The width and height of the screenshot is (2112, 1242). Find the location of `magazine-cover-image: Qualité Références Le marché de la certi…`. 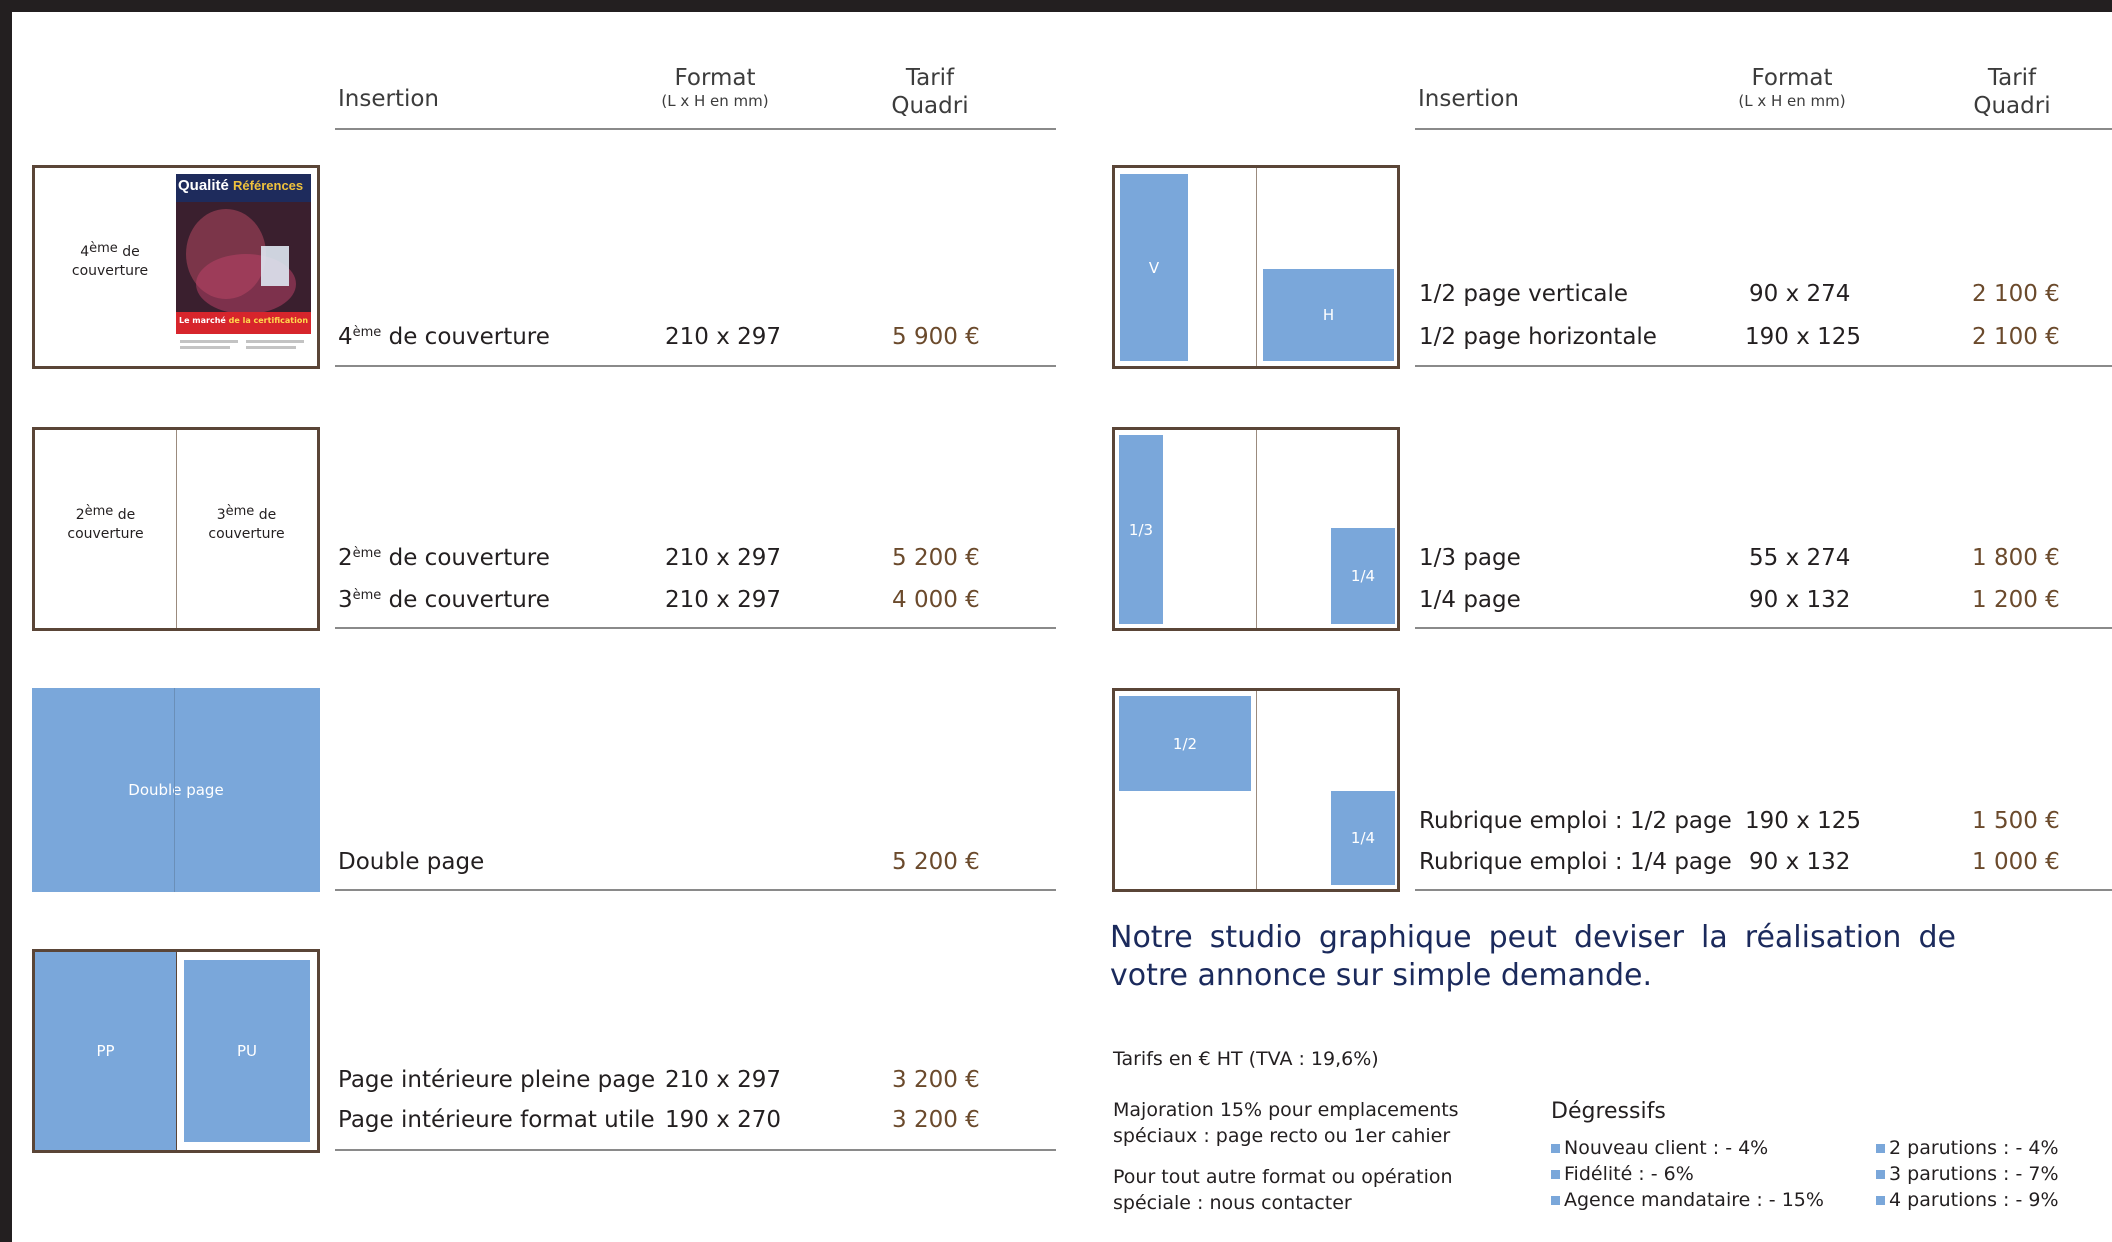

magazine-cover-image: Qualité Références Le marché de la certi… is located at coordinates (243, 267).